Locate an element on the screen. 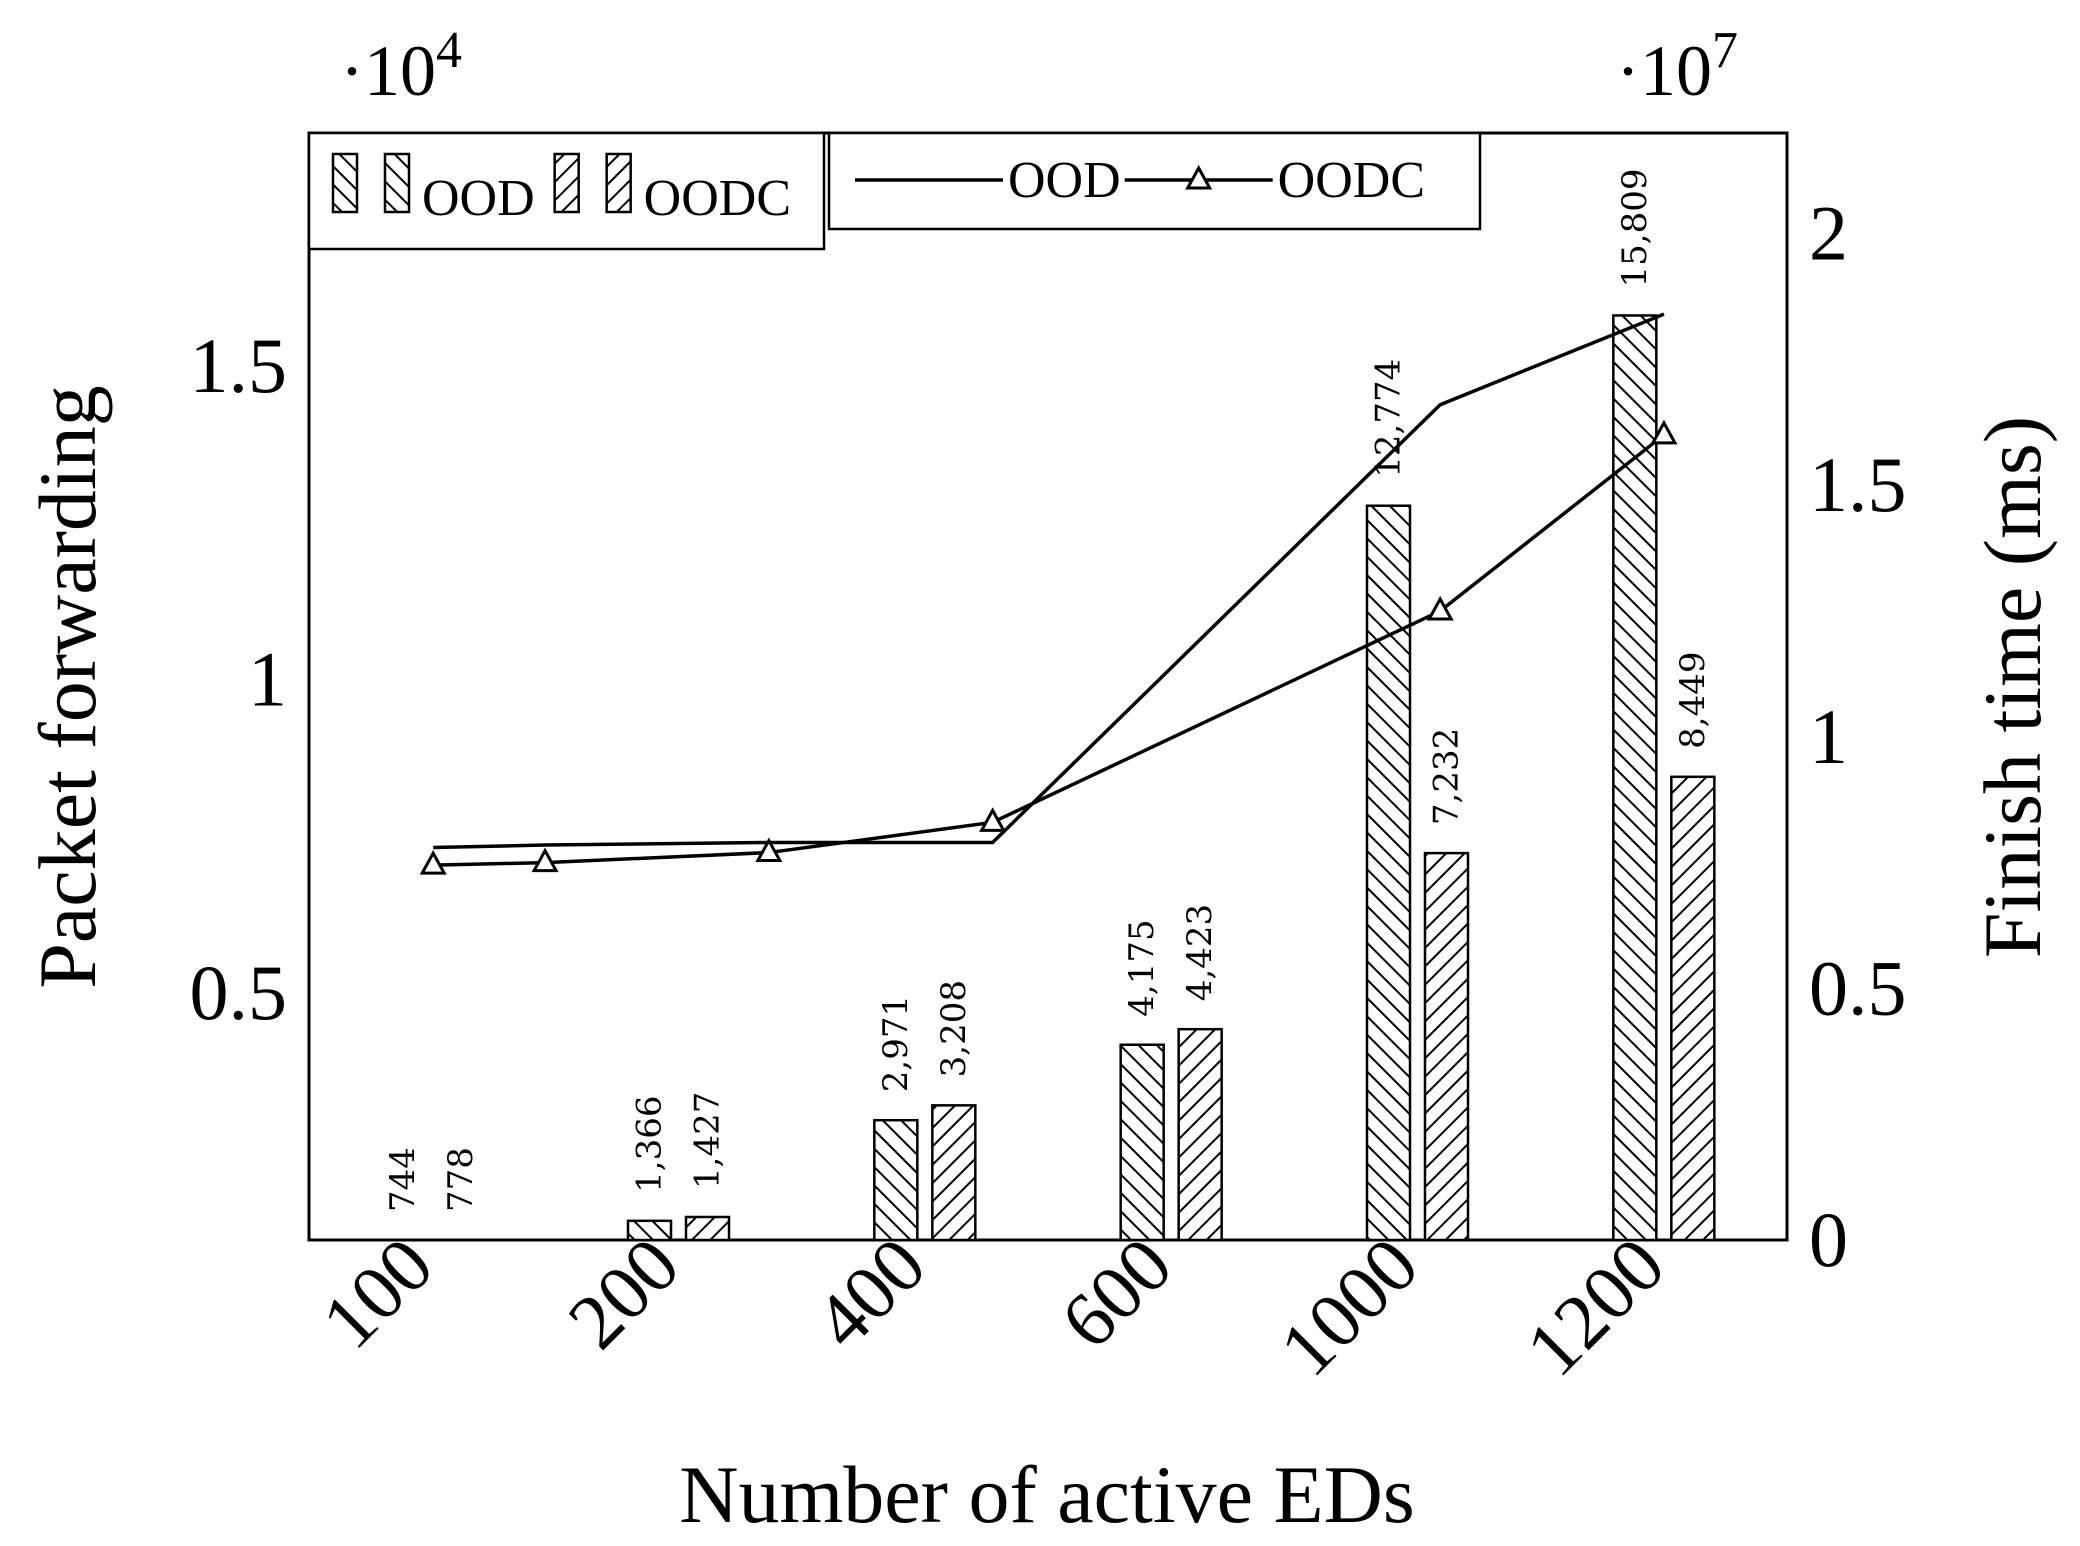 The height and width of the screenshot is (1546, 2080). data-label: 744 is located at coordinates (403, 1179).